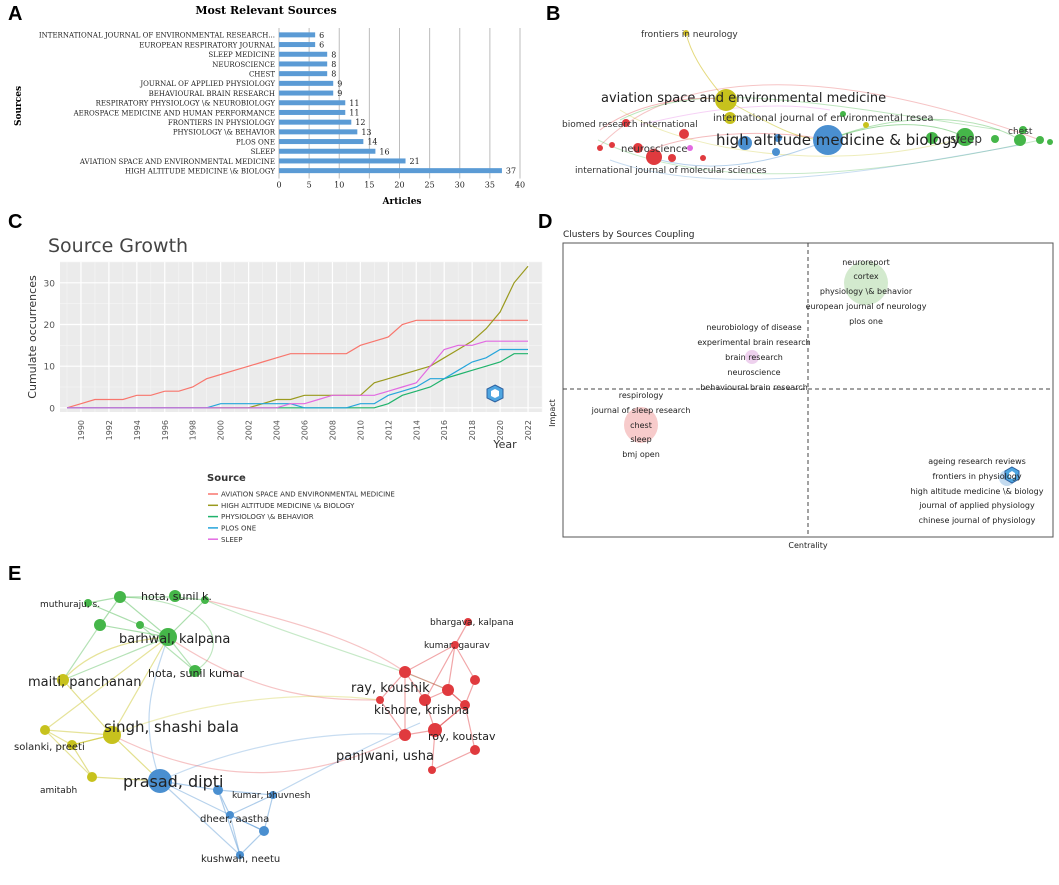 The height and width of the screenshot is (885, 1059). What do you see at coordinates (186, 104) in the screenshot?
I see `chart-a-category-label: RESPIRATORY PHYSIOLOGY \& NEUROBIOLOGY` at bounding box center [186, 104].